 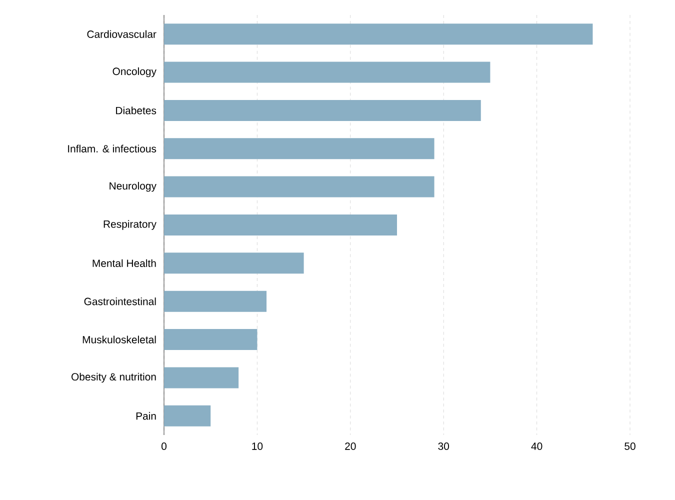 What do you see at coordinates (444, 446) in the screenshot?
I see `x-tick-label: 30` at bounding box center [444, 446].